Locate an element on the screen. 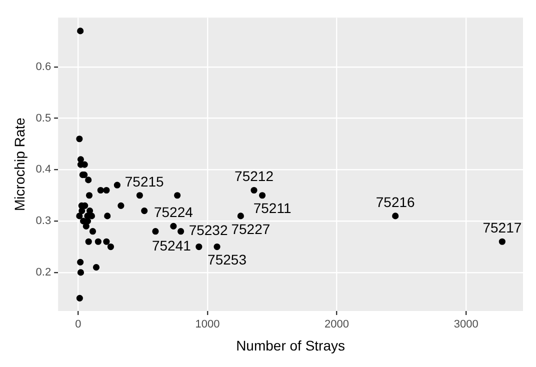  annotation: 75241 is located at coordinates (172, 246).